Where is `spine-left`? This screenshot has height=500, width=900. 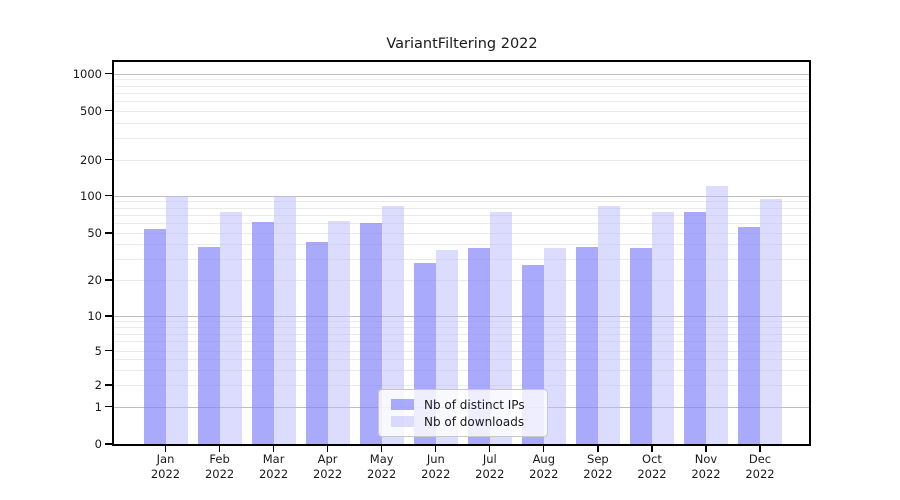 spine-left is located at coordinates (113, 253).